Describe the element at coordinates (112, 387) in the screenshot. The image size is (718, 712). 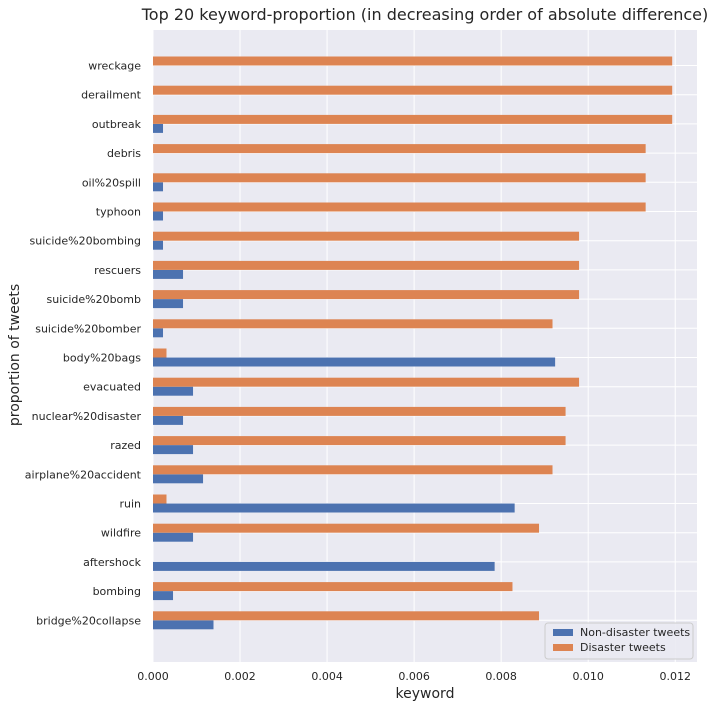
I see `y-tick-label: evacuated` at that location.